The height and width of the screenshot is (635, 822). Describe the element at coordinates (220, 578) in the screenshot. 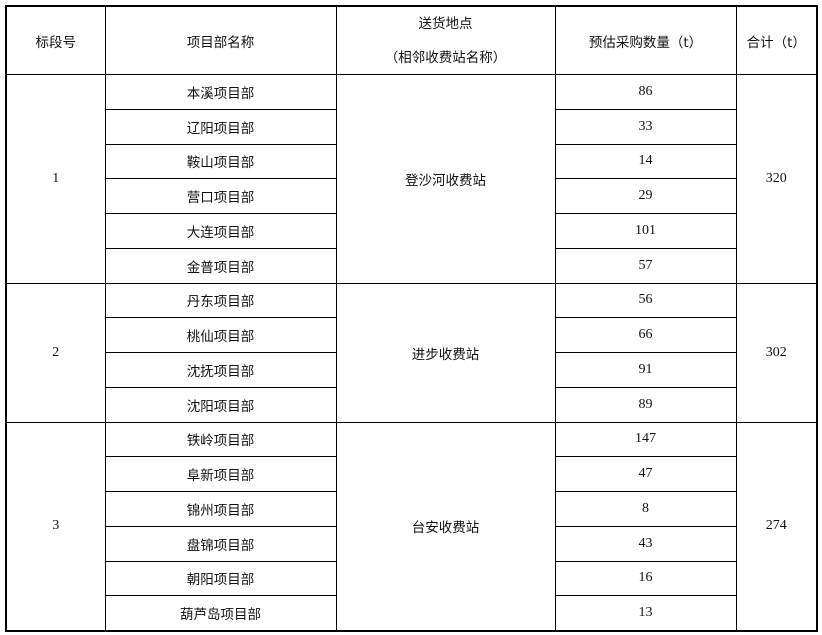

I see `project-name: 朝阳项目部` at that location.